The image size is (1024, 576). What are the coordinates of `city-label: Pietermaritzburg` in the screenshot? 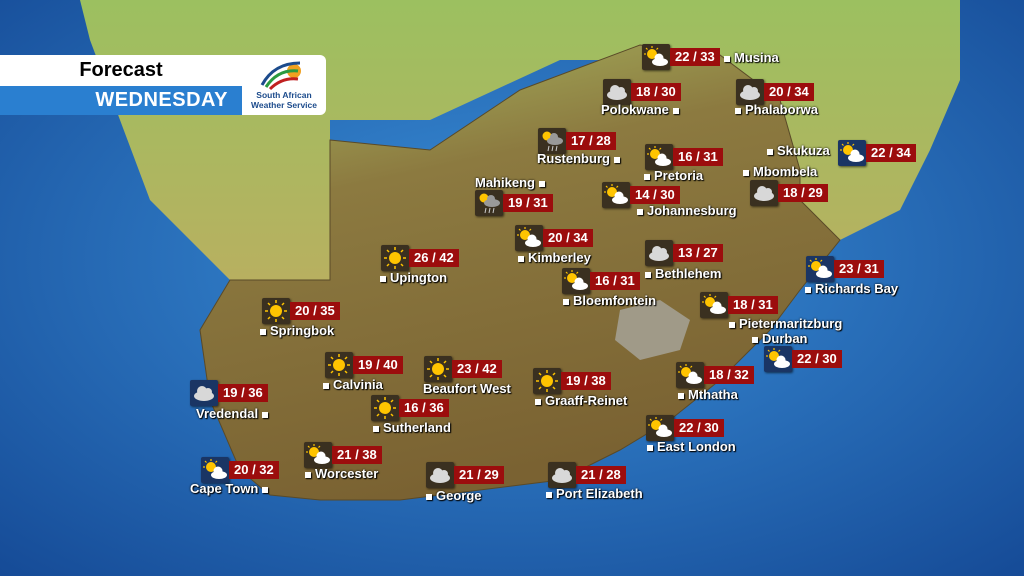 It's located at (783, 323).